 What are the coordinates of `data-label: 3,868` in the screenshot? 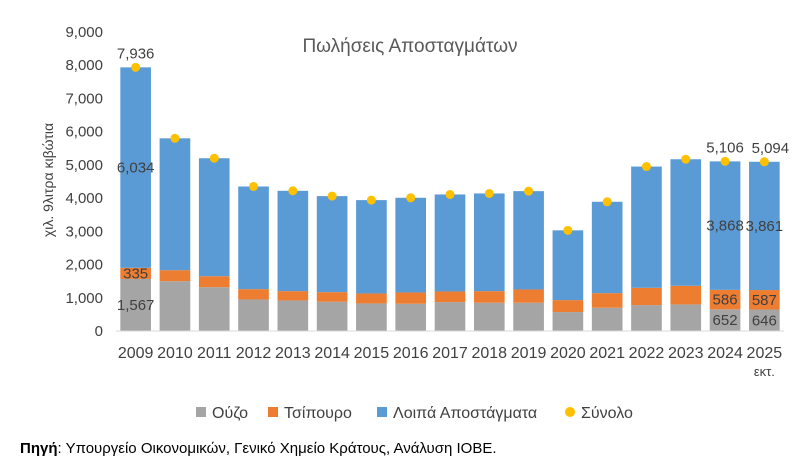 It's located at (725, 226).